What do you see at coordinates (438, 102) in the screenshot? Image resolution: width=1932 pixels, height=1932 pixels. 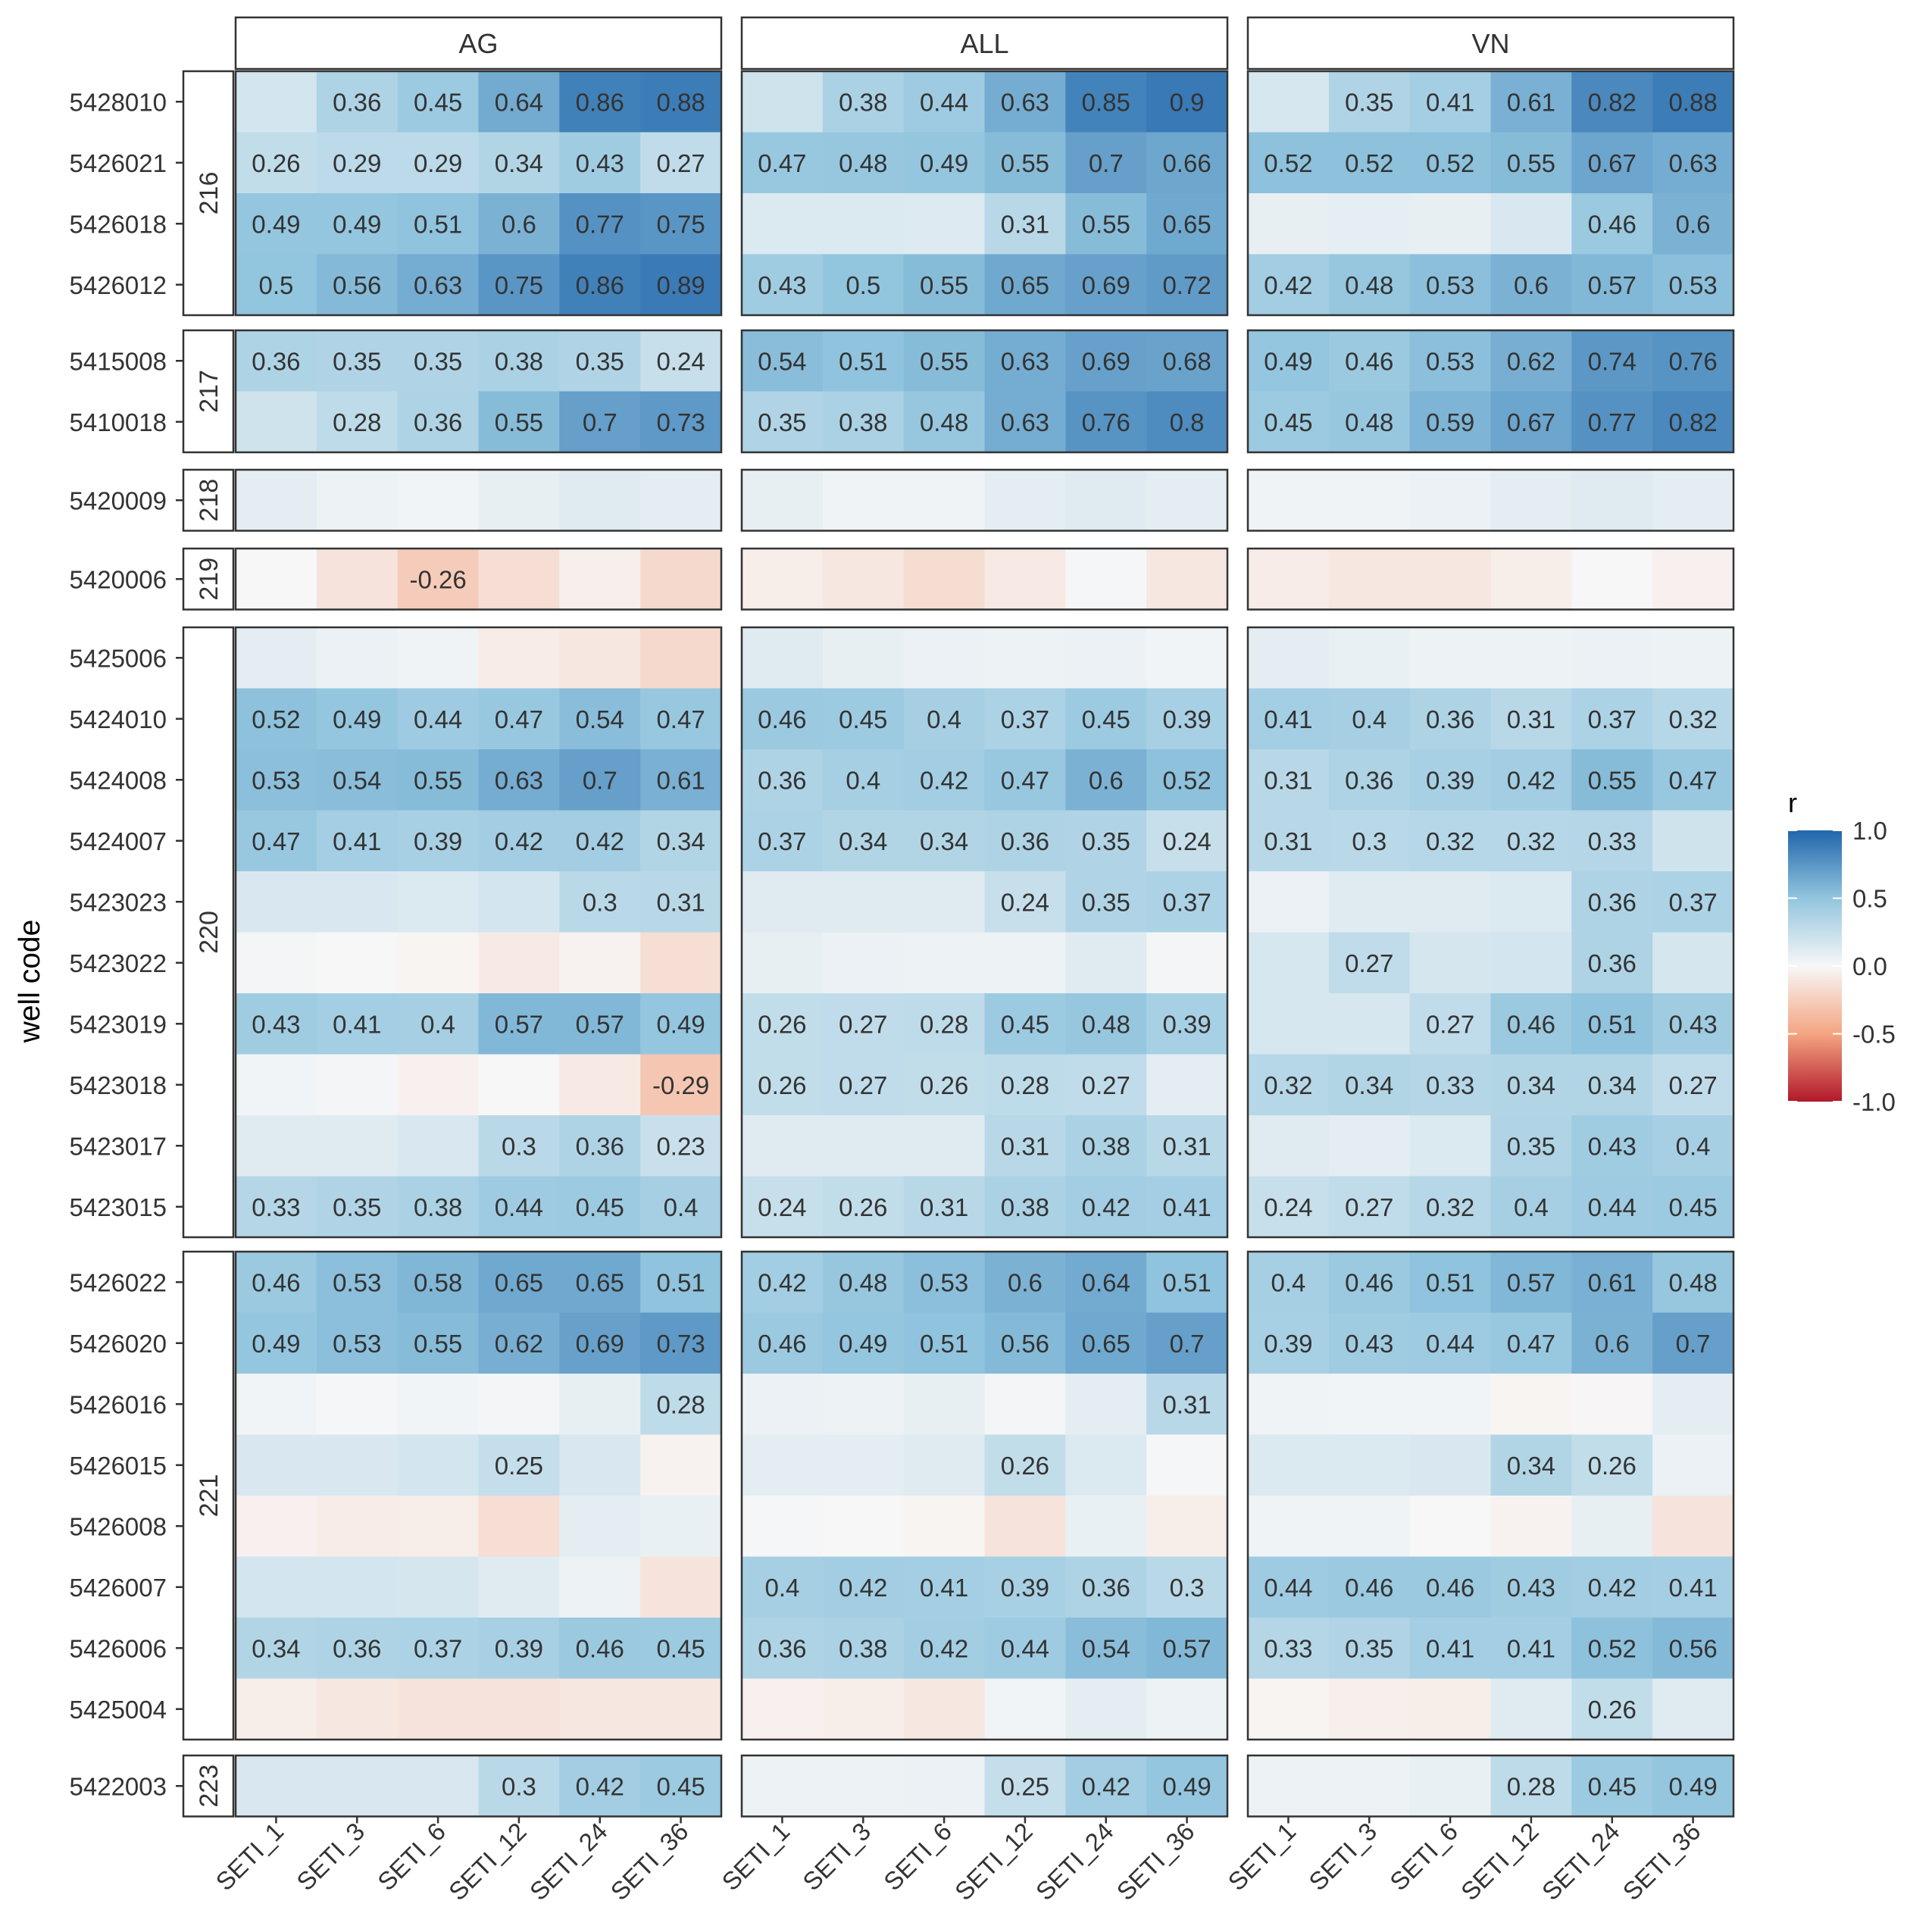 I see `cell-value-label: 0.45` at bounding box center [438, 102].